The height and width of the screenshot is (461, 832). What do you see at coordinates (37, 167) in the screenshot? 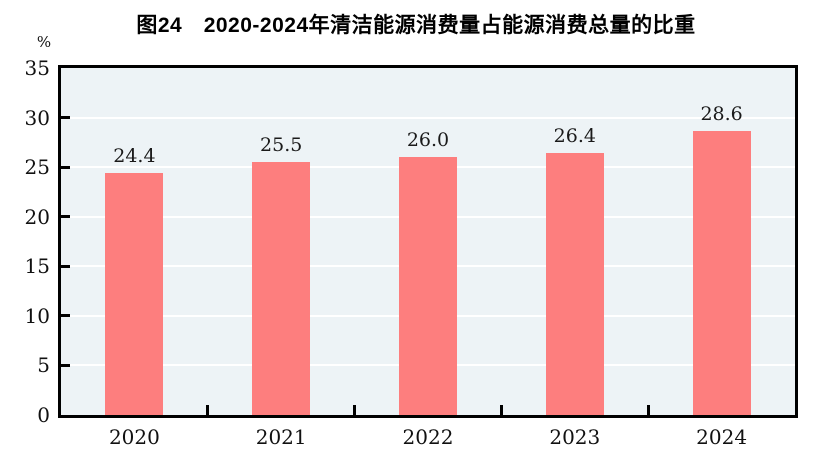
I see `y-axis-tick-label: 25` at bounding box center [37, 167].